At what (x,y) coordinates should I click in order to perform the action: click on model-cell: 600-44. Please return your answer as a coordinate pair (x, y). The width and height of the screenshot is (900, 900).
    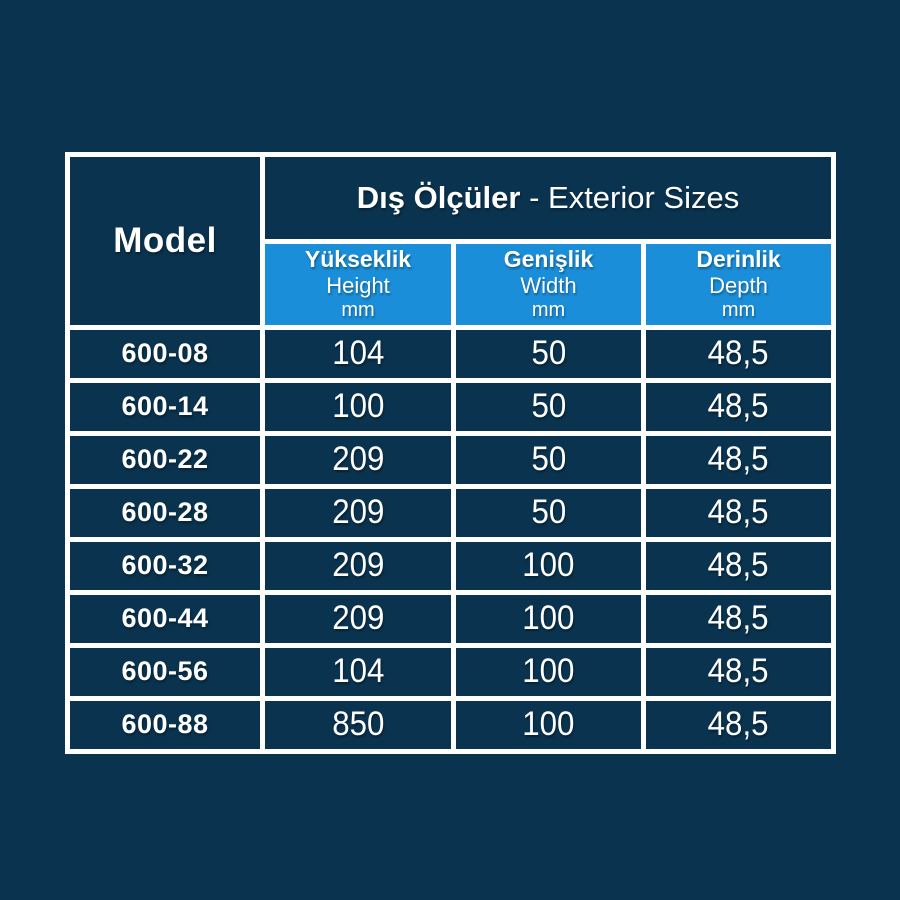
    Looking at the image, I should click on (165, 618).